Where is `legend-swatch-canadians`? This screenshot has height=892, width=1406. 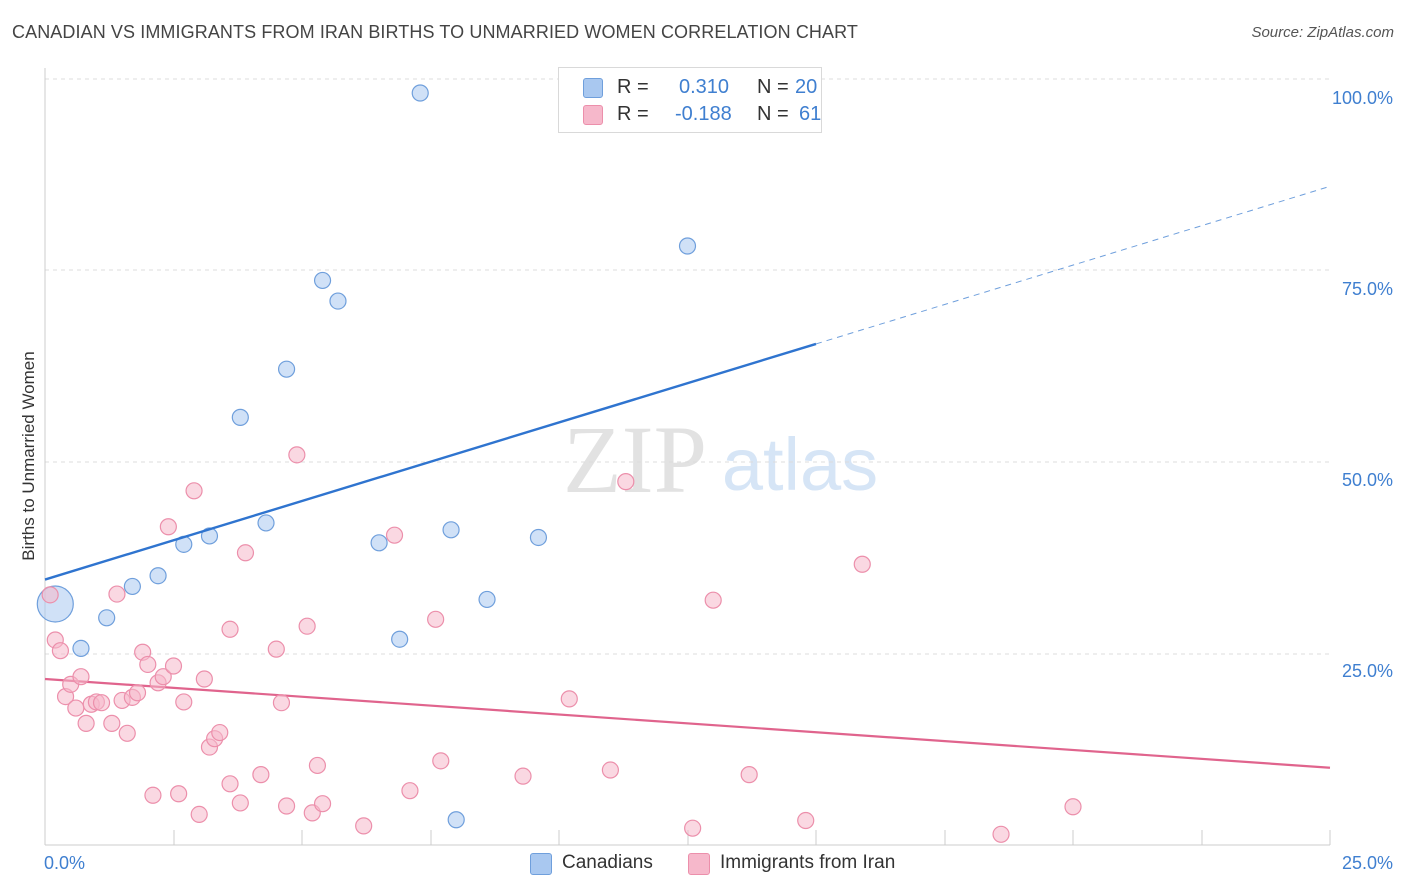
legend-swatch-canadians is located at coordinates (593, 88).